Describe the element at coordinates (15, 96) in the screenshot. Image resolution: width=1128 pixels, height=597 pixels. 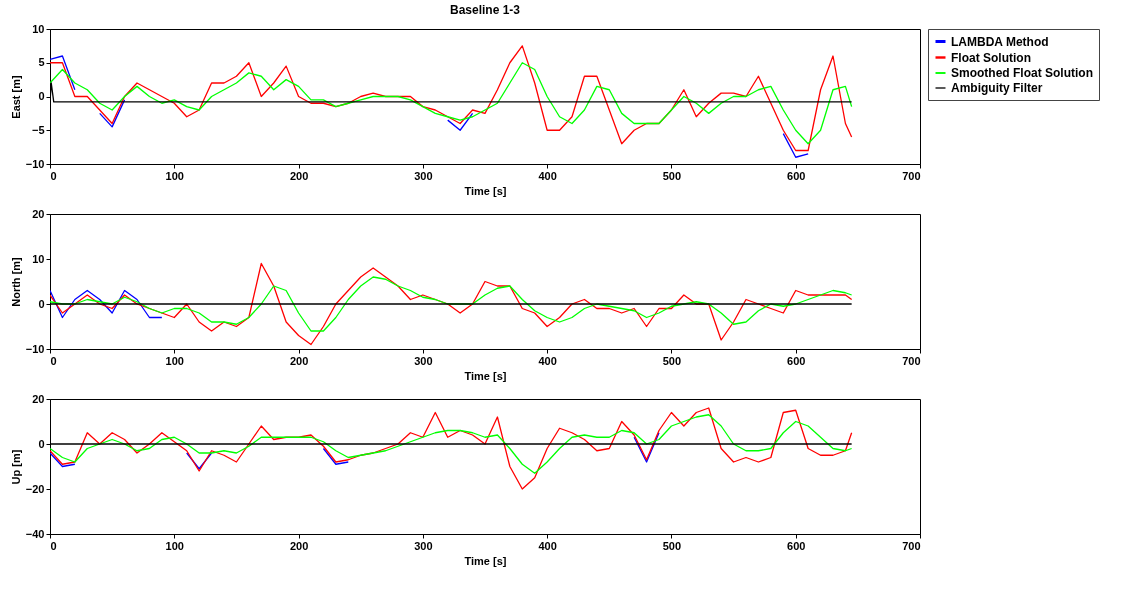
I see `y-axis-title: East [m]` at that location.